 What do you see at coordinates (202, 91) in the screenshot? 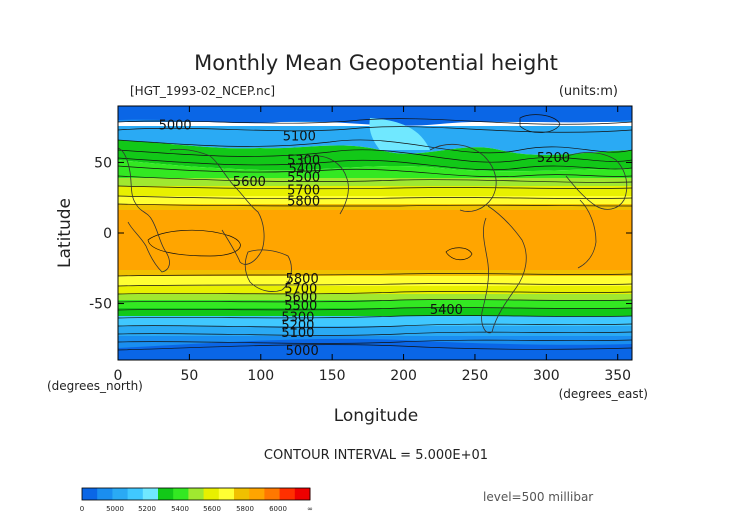
I see `file-label: [HGT_1993-02_NCEP.nc]` at bounding box center [202, 91].